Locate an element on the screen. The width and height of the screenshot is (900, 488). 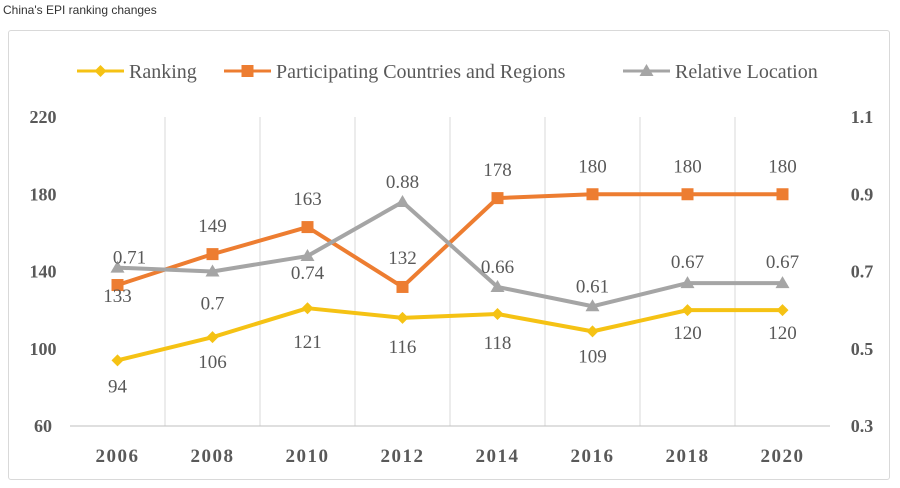
y-left-tick-label: 180 is located at coordinates (43, 194).